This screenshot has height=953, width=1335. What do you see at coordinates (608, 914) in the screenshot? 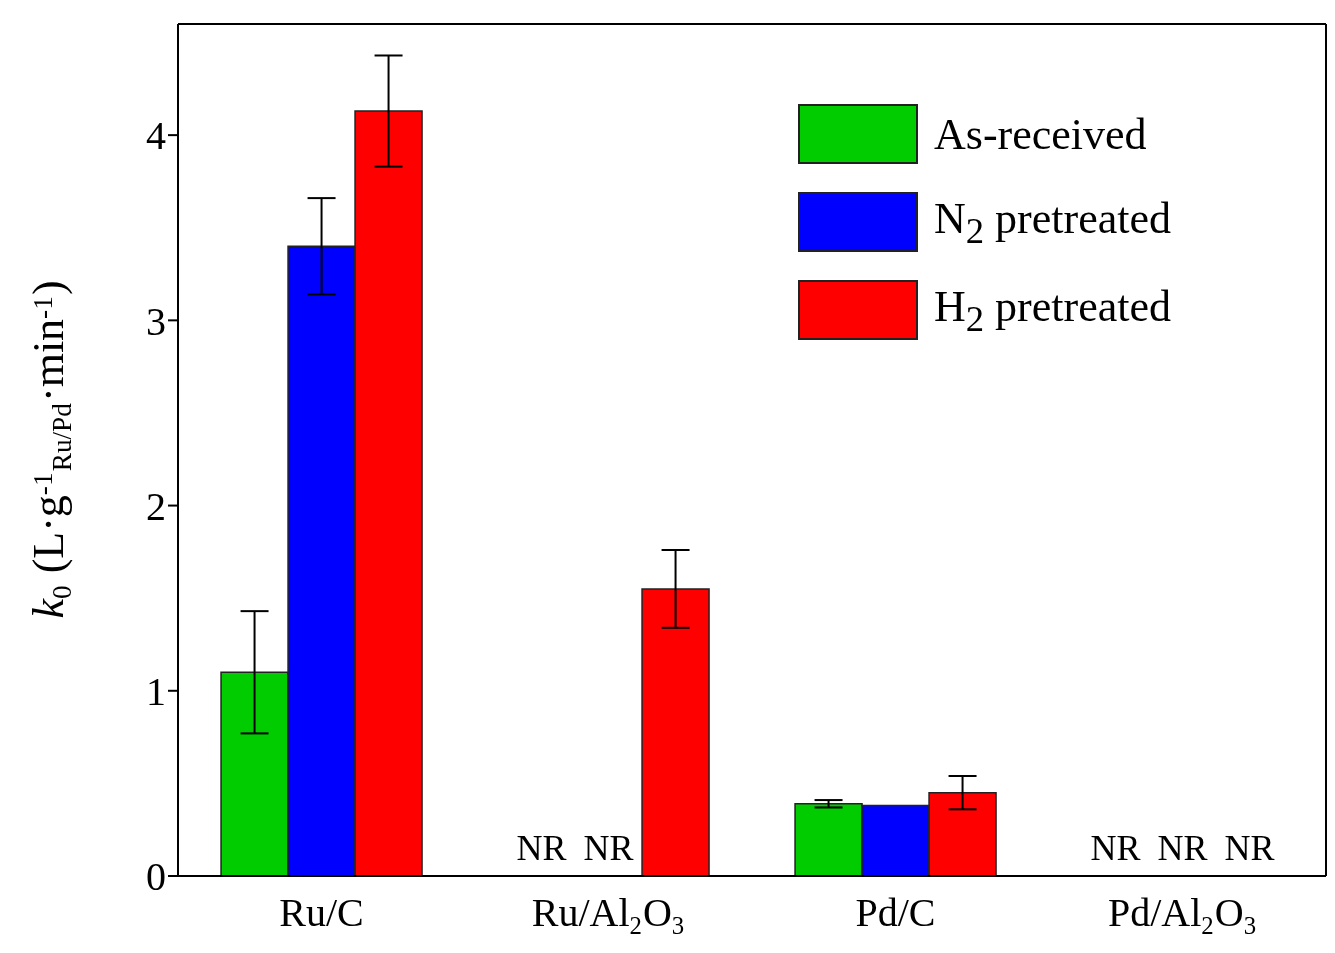
I see `x-tick-label: Ru/Al$_{2}$O$_{3}$` at bounding box center [608, 914].